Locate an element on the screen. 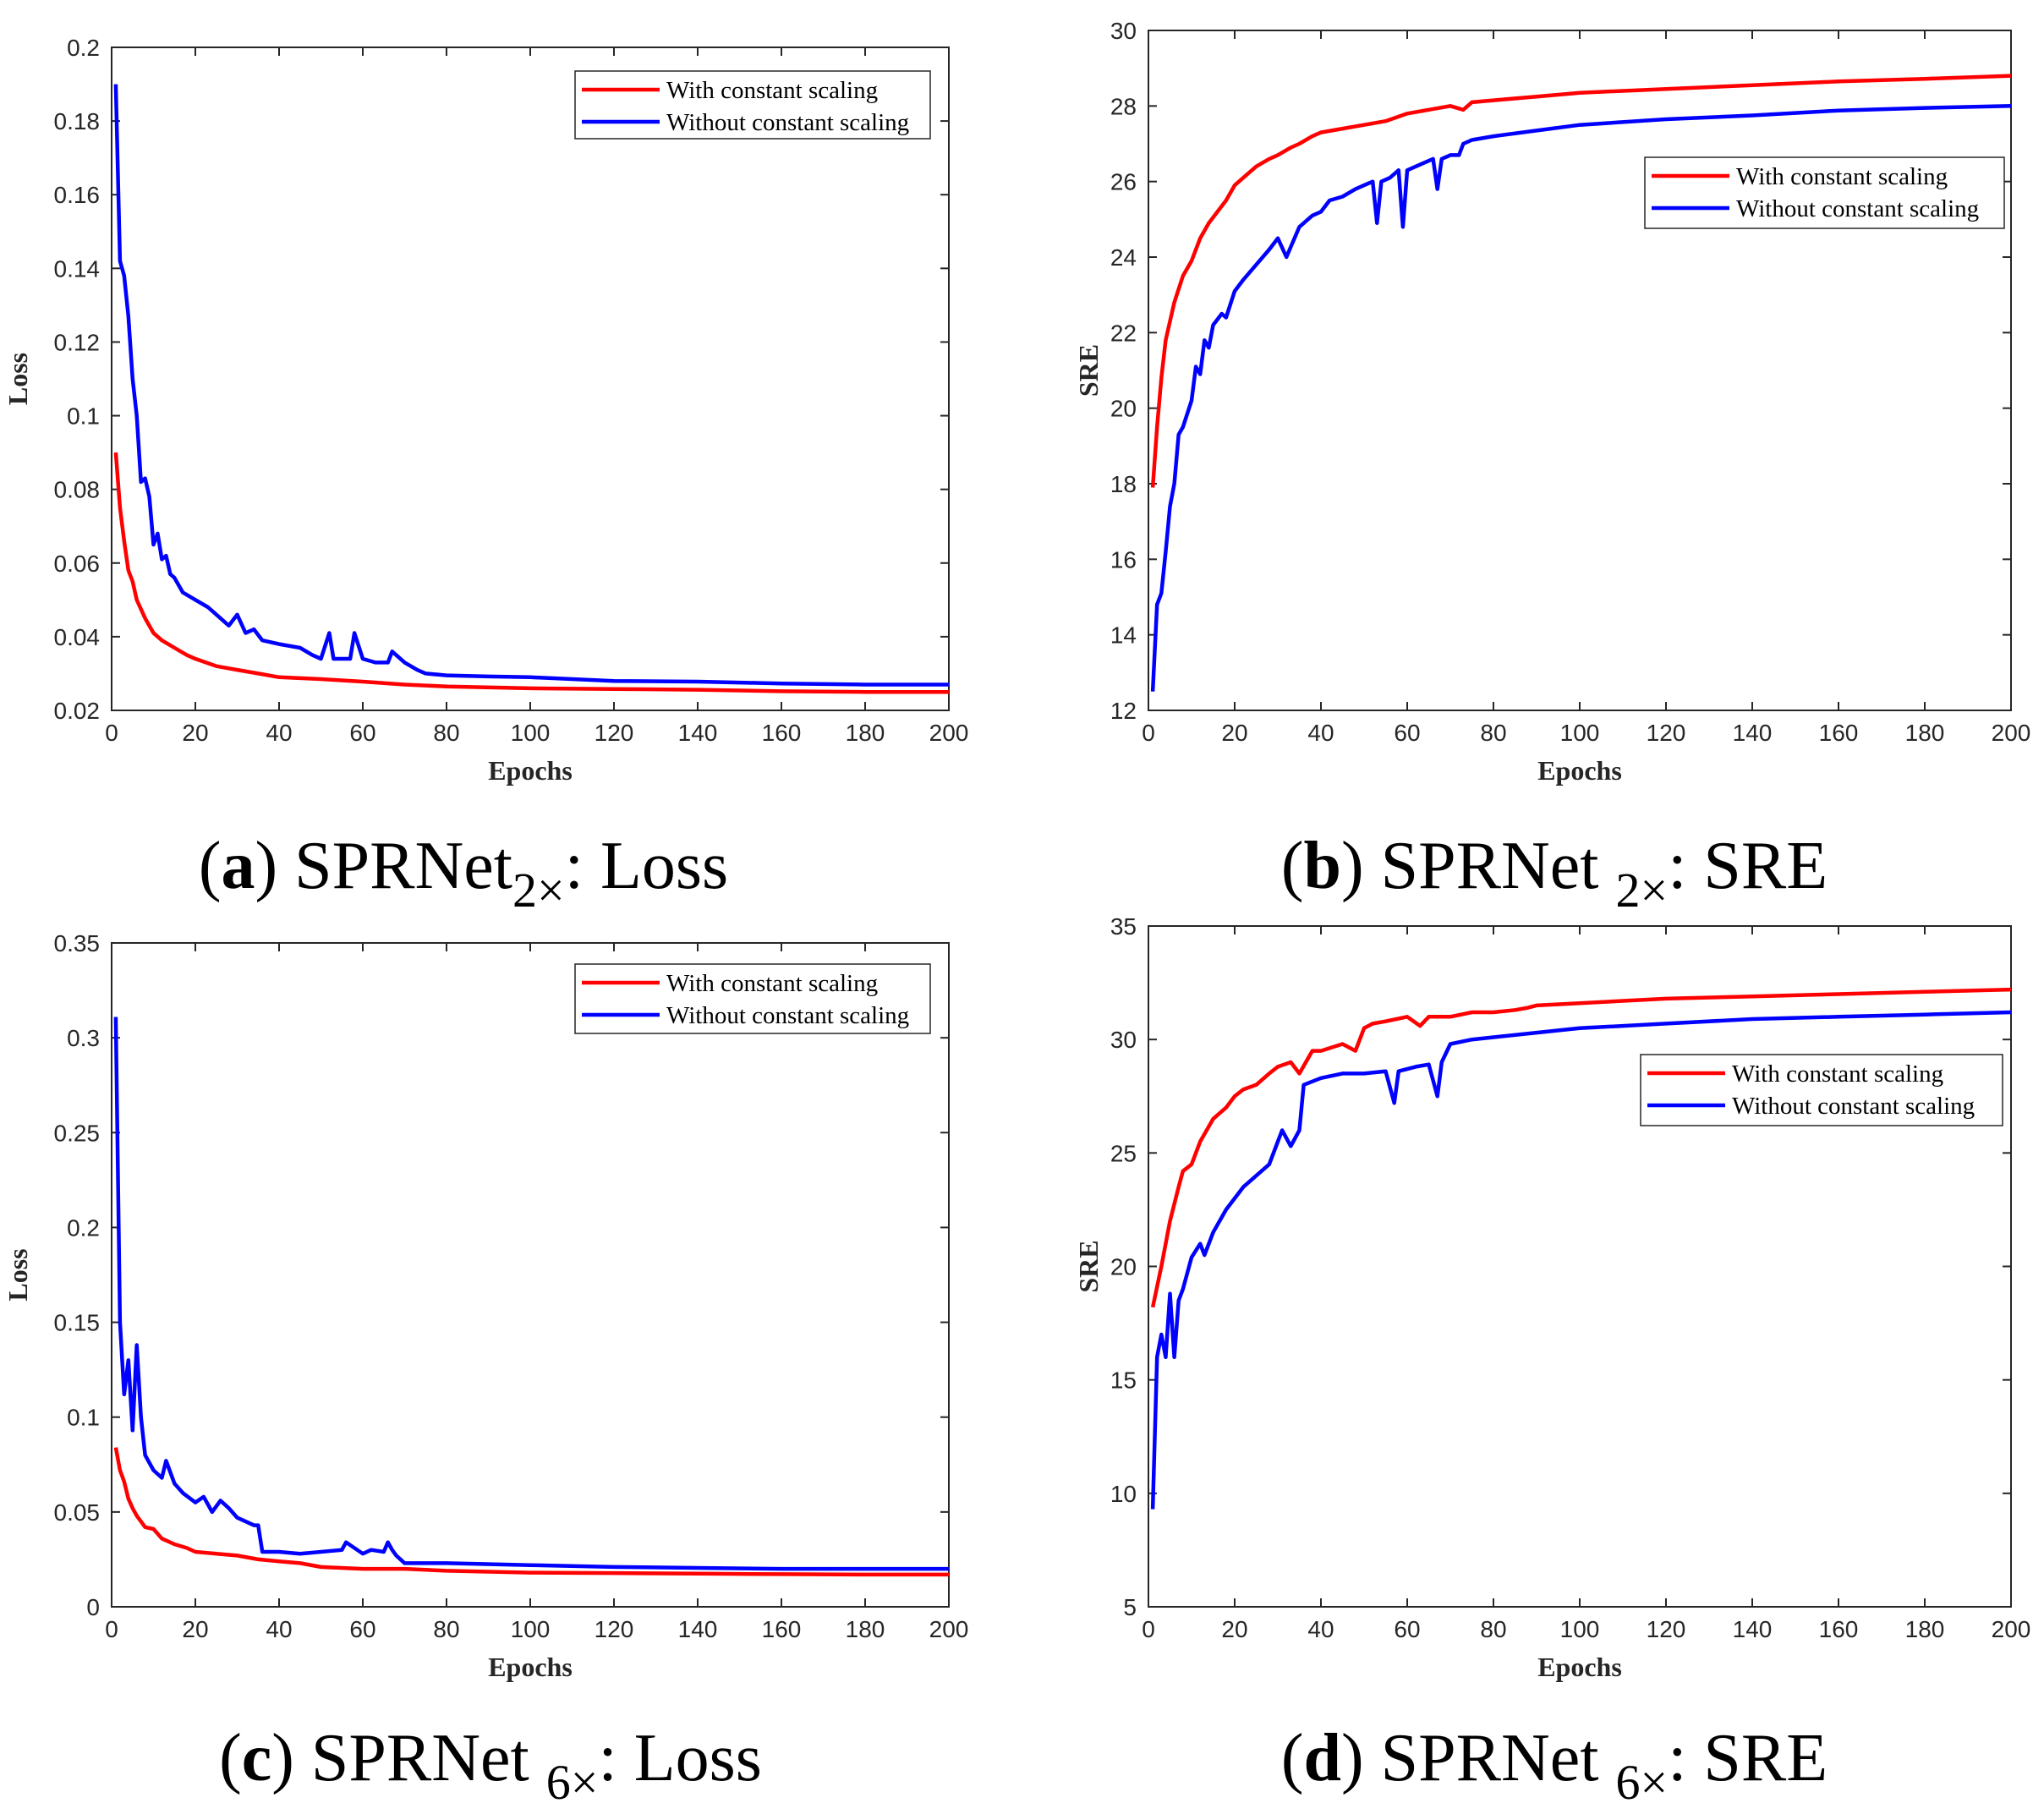 The height and width of the screenshot is (1814, 2044). y-tick-label: 0.15 is located at coordinates (77, 1323).